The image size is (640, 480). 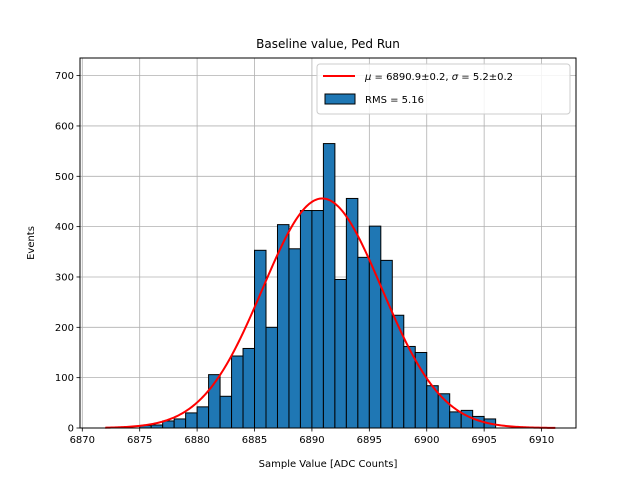 I want to click on x-axis-ticks: 6870 6875 6880 6885 6890 6895 6900 6905 6910, so click(x=312, y=437).